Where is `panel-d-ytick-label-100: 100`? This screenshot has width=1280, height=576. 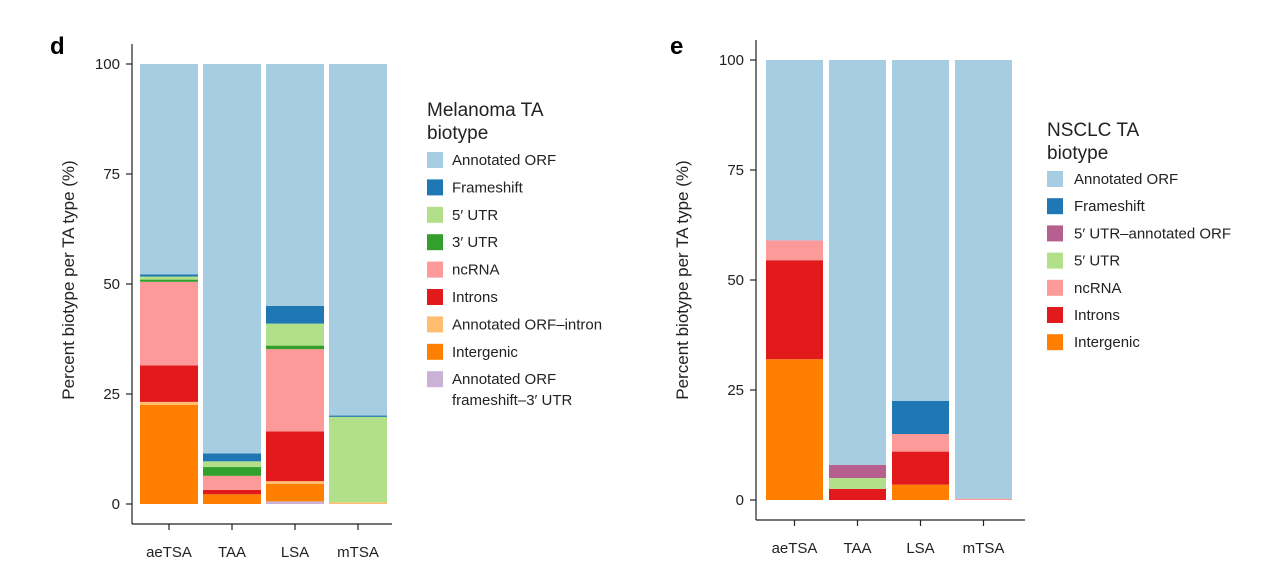 panel-d-ytick-label-100: 100 is located at coordinates (107, 64).